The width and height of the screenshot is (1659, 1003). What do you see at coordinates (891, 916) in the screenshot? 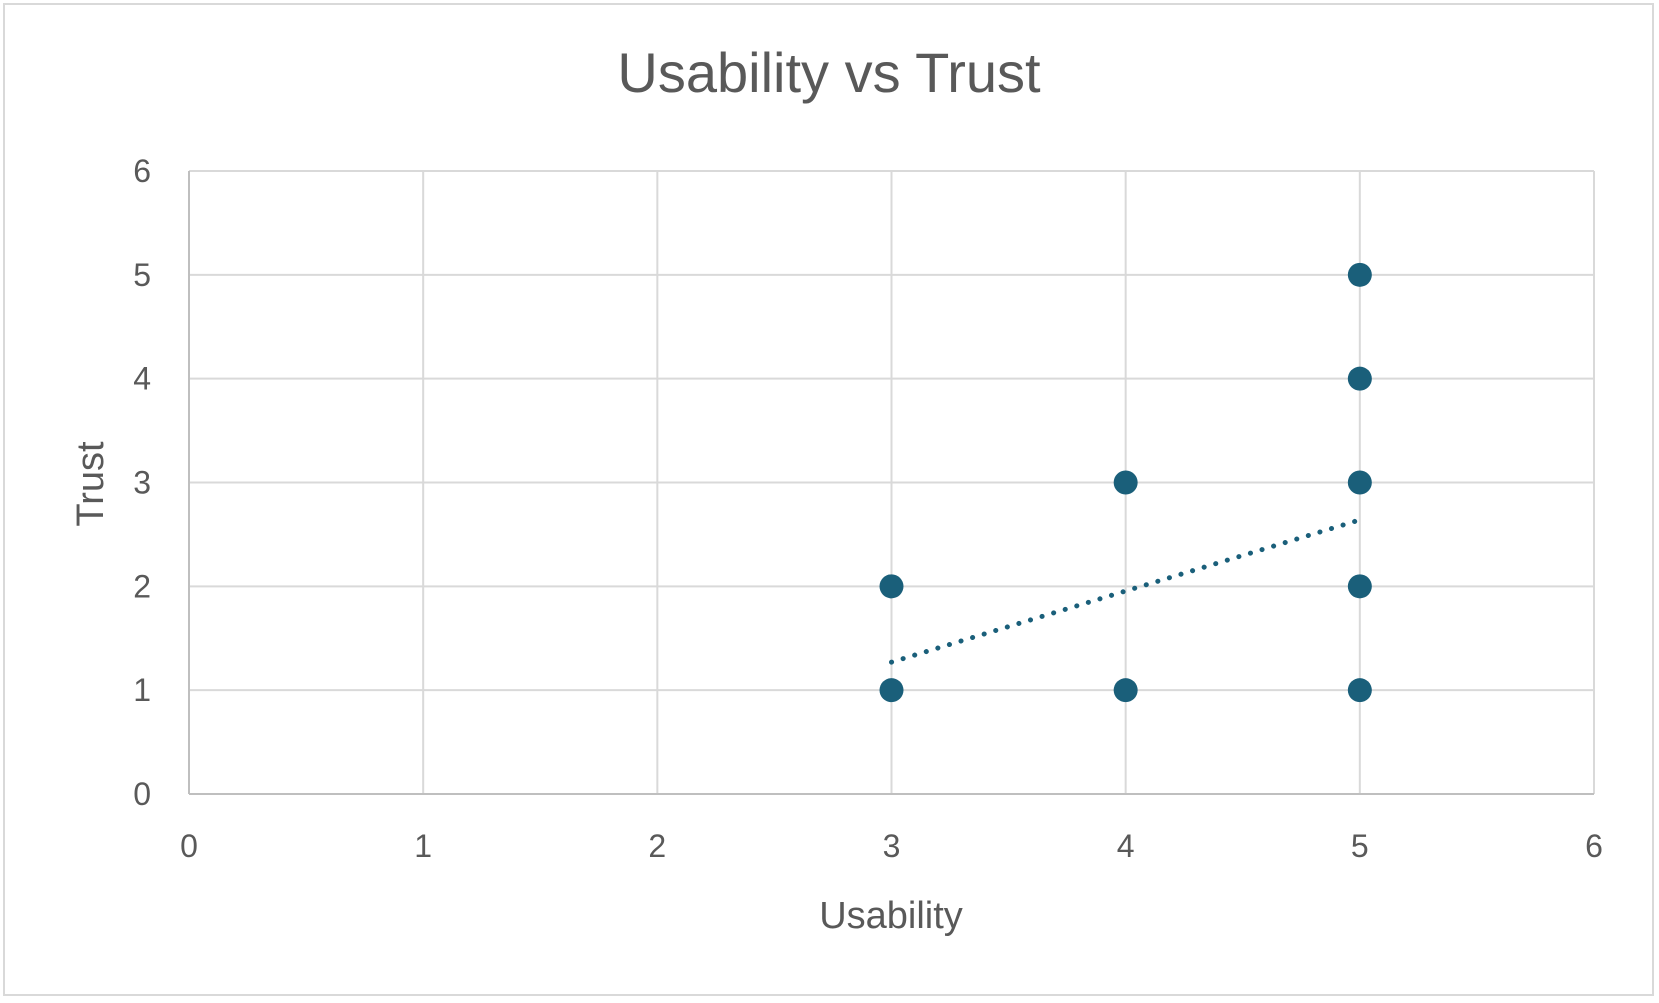
I see `x-axis-title: Usability` at bounding box center [891, 916].